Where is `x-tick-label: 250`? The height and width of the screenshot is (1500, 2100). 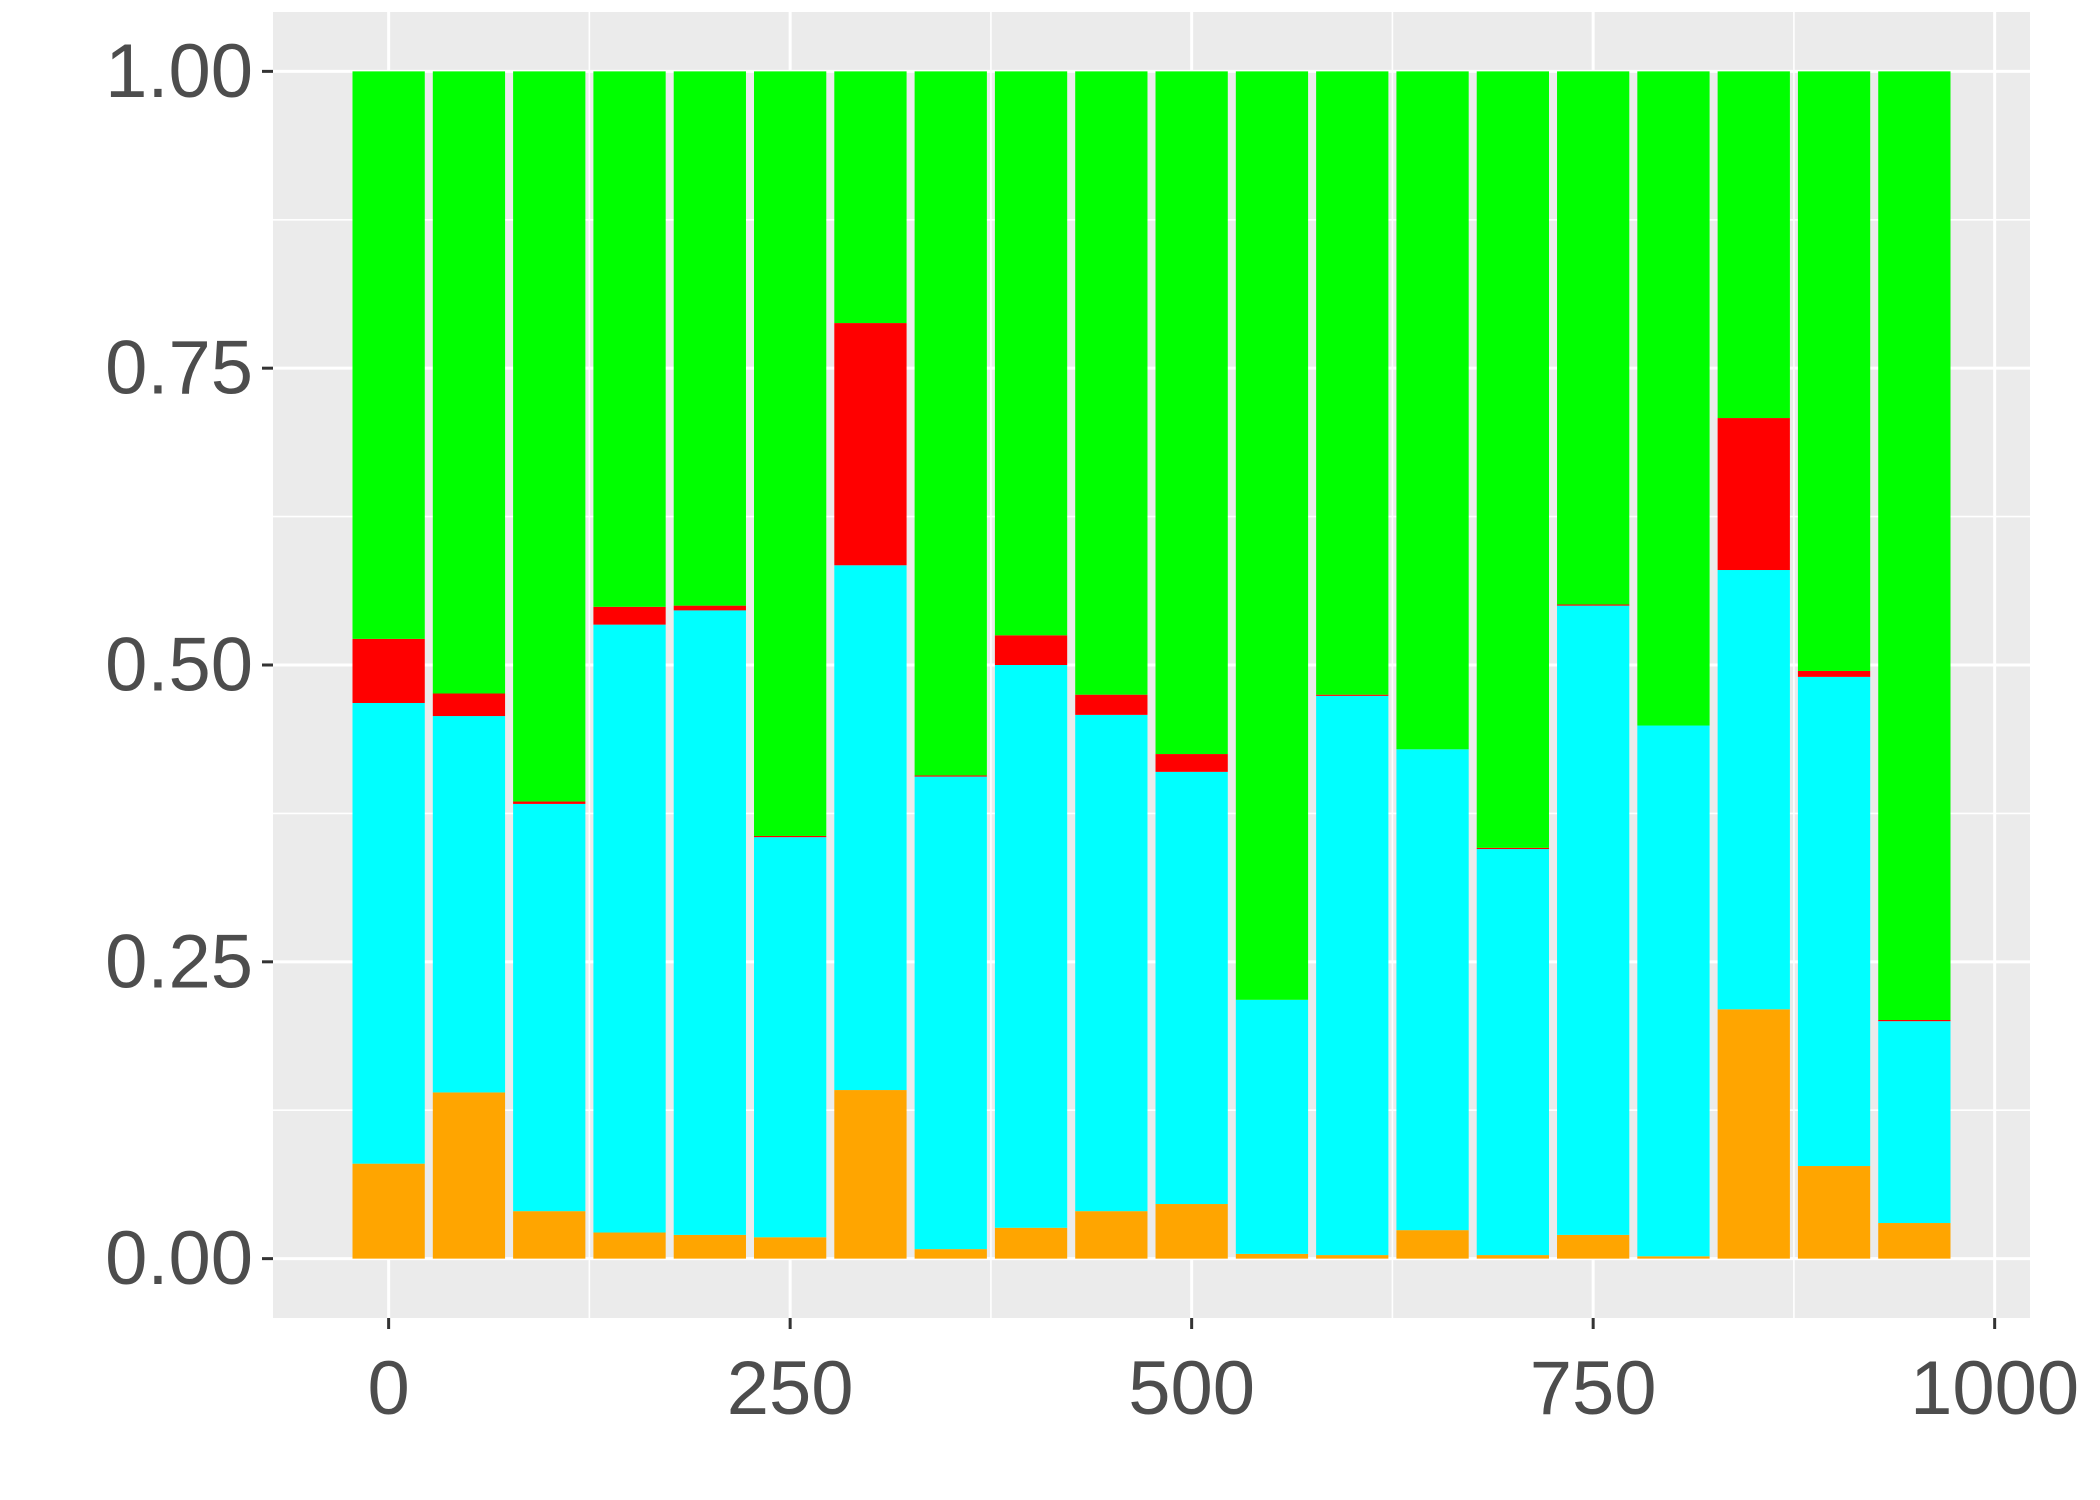
x-tick-label: 250 is located at coordinates (790, 1388).